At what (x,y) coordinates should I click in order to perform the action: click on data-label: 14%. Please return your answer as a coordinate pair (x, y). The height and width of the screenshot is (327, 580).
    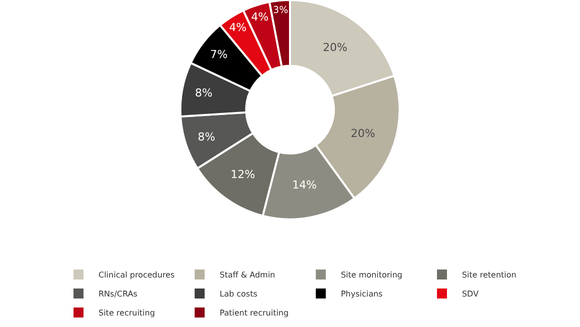
    Looking at the image, I should click on (304, 185).